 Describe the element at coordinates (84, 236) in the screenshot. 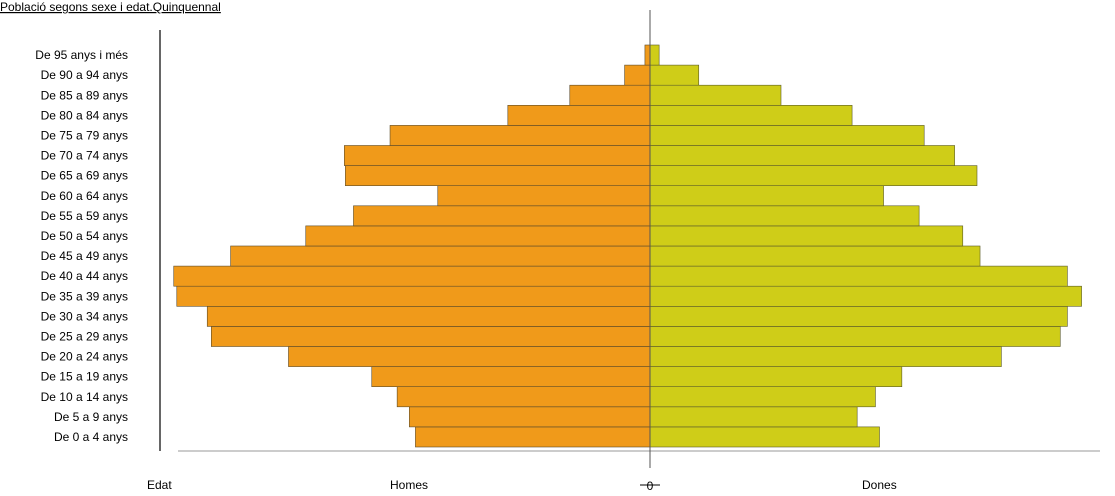

I see `category-label: De 50 a 54 anys` at that location.